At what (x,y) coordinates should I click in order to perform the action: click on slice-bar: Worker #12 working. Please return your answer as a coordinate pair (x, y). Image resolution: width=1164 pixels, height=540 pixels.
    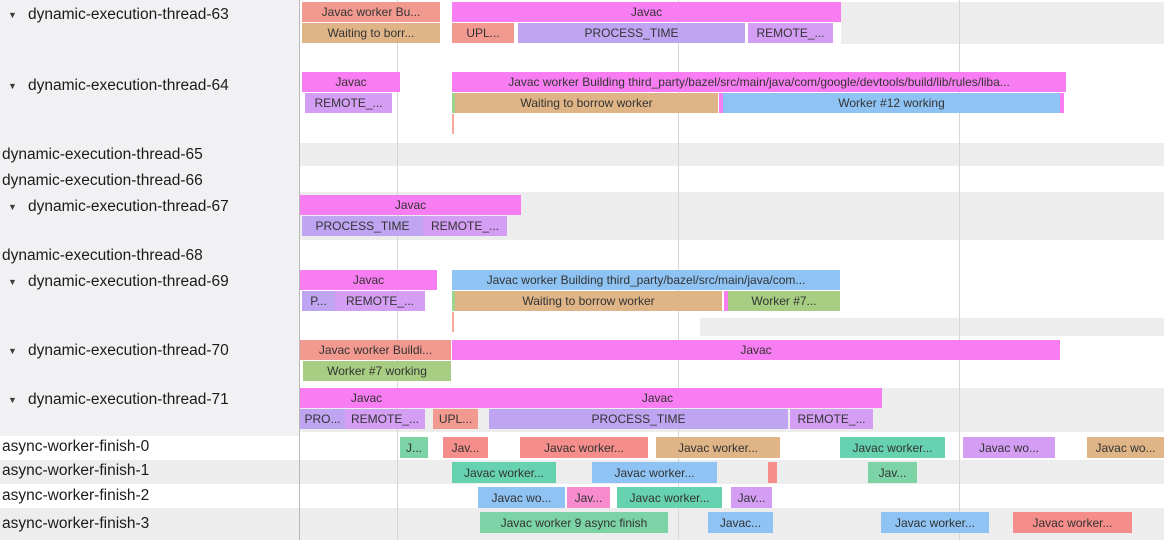
    Looking at the image, I should click on (891, 103).